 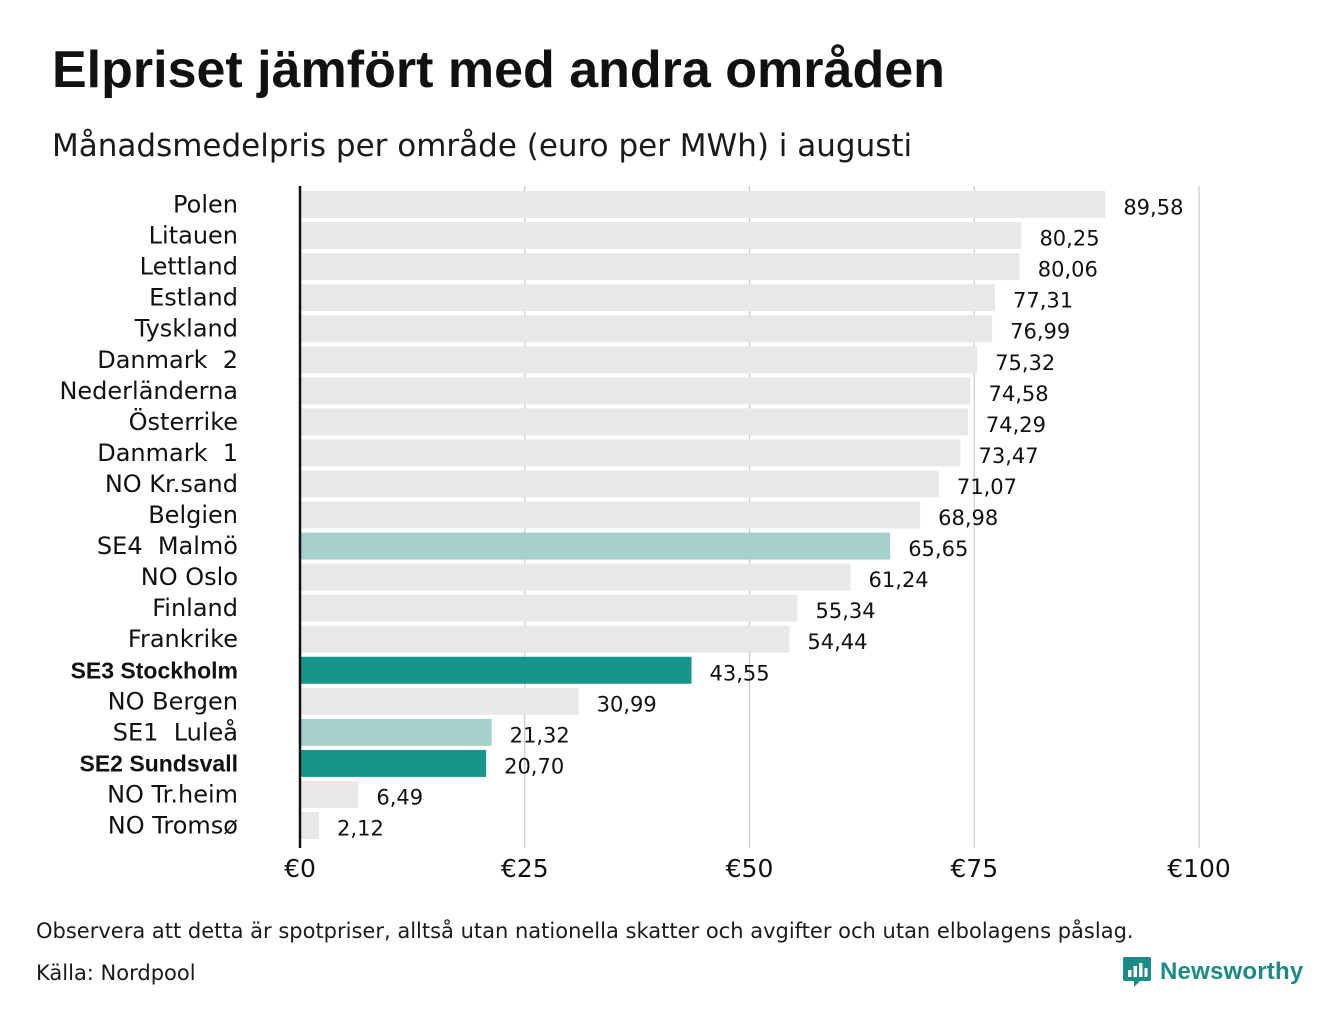 What do you see at coordinates (183, 421) in the screenshot?
I see `category-label: Österrike` at bounding box center [183, 421].